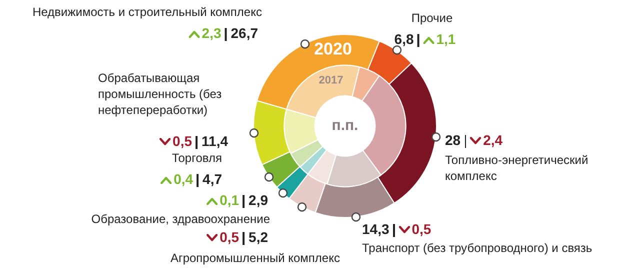  Describe the element at coordinates (211, 33) in the screenshot. I see `text: 2,3` at that location.